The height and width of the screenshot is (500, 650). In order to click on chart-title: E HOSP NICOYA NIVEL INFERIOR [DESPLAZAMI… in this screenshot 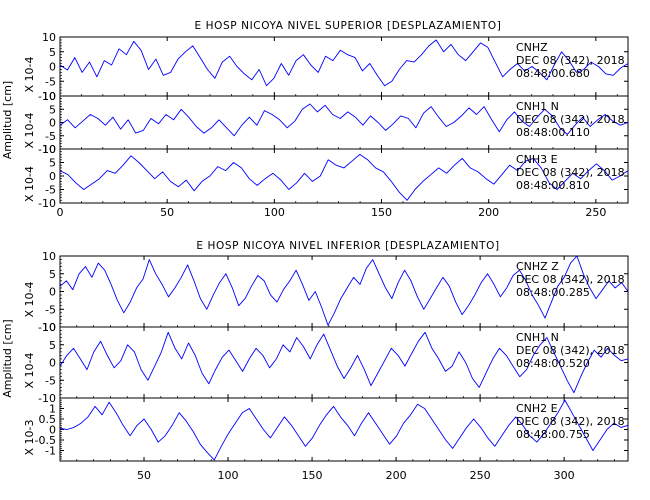, I will do `click(347, 246)`.